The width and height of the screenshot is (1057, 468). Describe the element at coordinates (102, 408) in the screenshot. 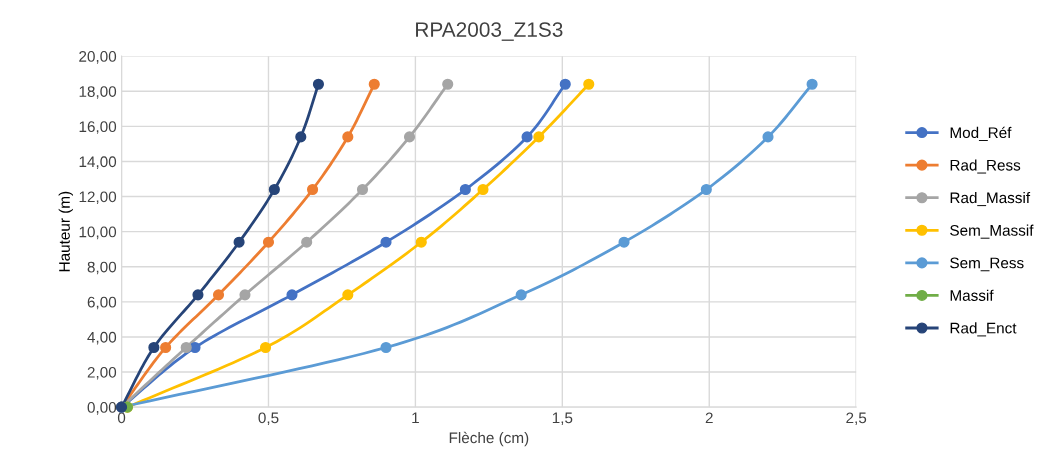

I see `y-tick-label: 0,00` at that location.